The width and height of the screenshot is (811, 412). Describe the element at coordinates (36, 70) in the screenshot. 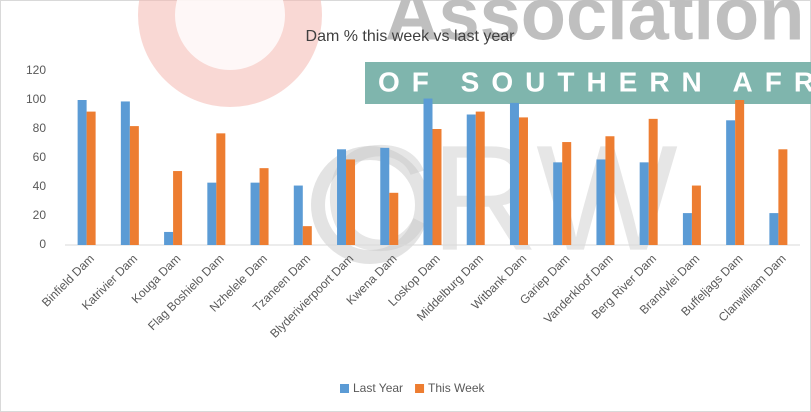

I see `y-tick-label: 120` at that location.